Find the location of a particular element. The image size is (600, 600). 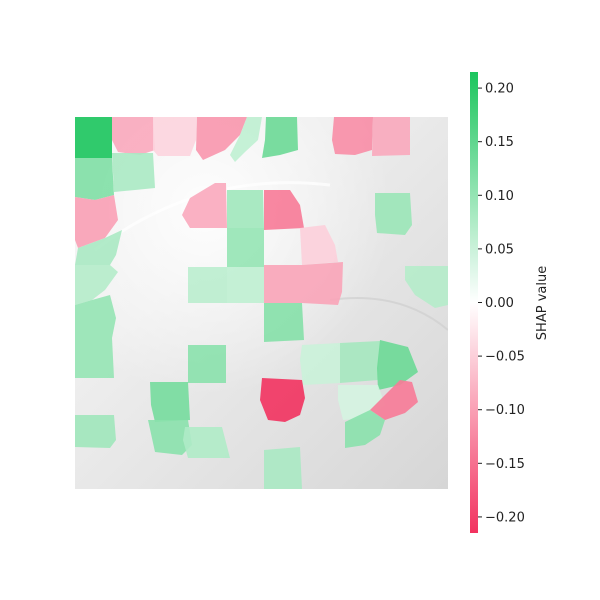

colorbar-gradient is located at coordinates (474, 302).